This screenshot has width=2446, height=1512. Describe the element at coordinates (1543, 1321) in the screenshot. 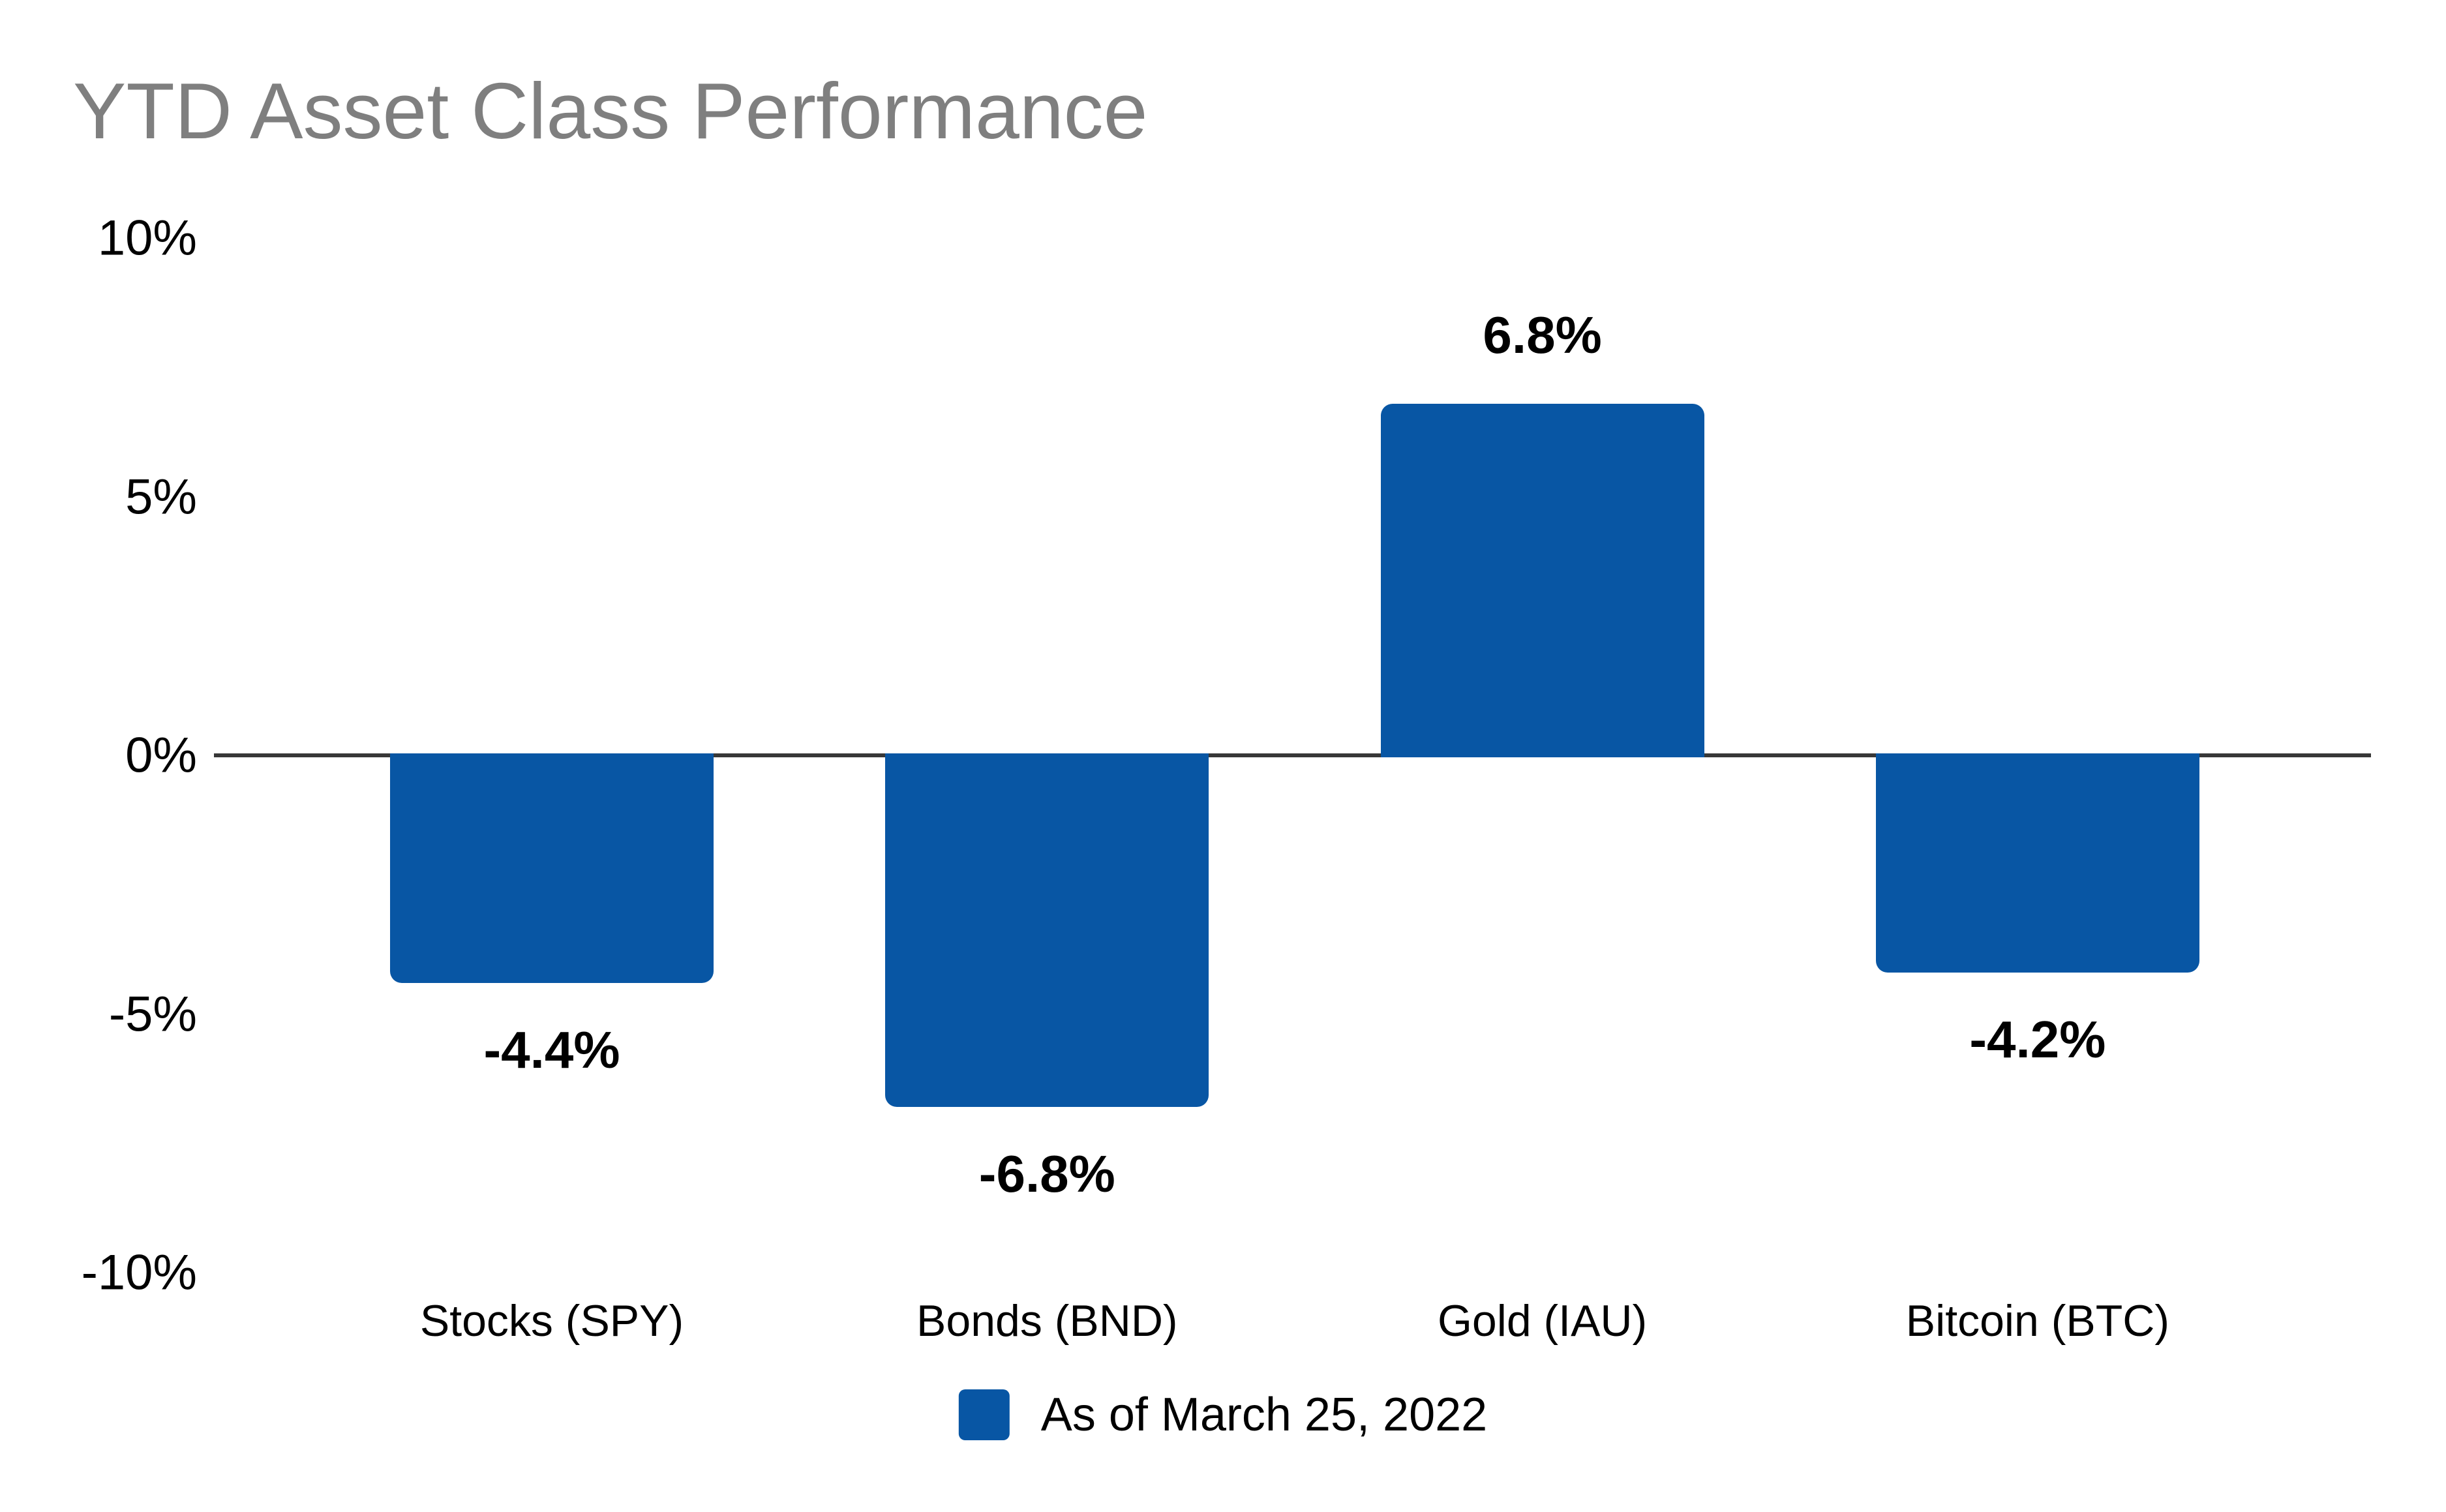

I see `x-axis-category-label: Gold (IAU)` at that location.